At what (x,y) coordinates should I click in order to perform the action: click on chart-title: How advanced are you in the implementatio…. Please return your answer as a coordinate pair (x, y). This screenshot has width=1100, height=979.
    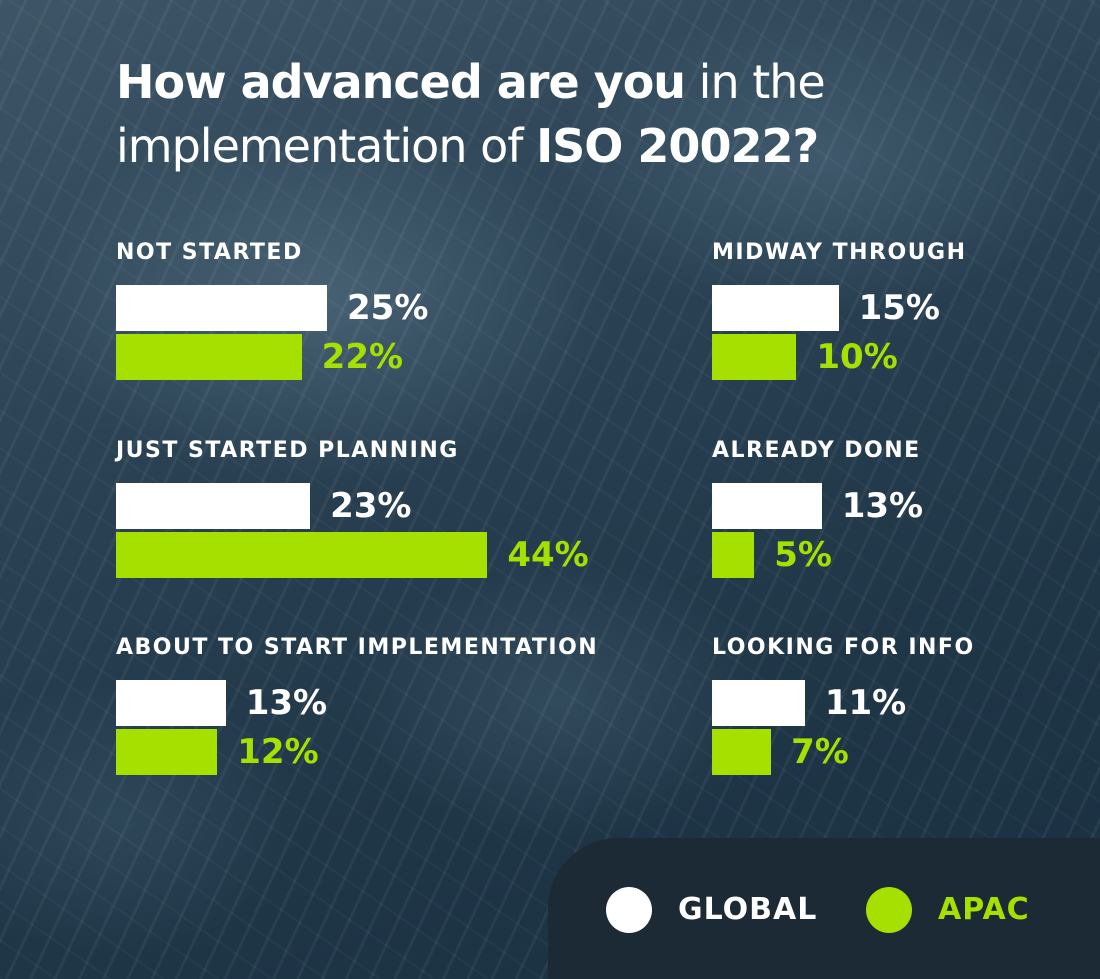
    Looking at the image, I should click on (471, 114).